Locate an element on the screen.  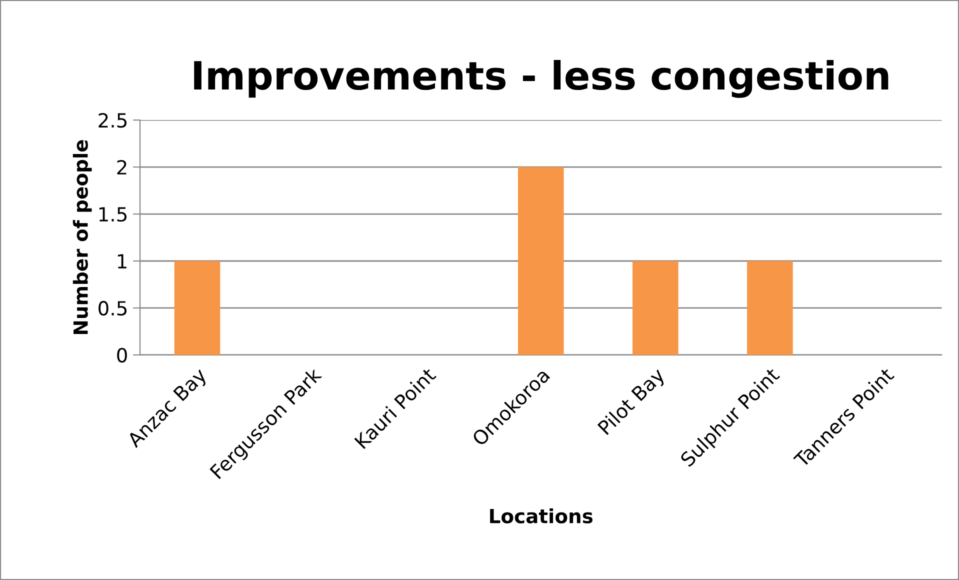
chart-title: Improvements - less congestion is located at coordinates (541, 79).